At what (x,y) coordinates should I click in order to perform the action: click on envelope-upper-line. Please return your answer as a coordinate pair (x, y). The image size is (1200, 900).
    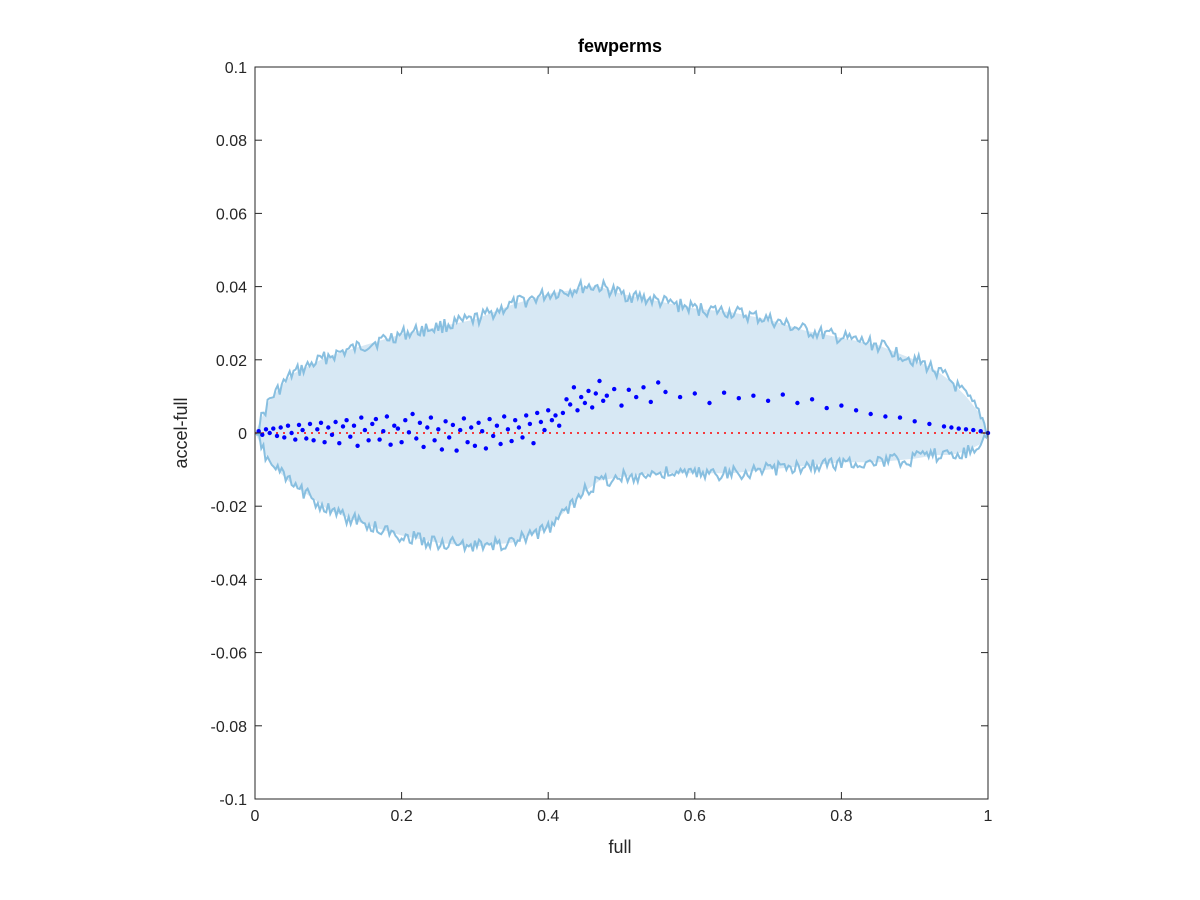
    Looking at the image, I should click on (621, 356).